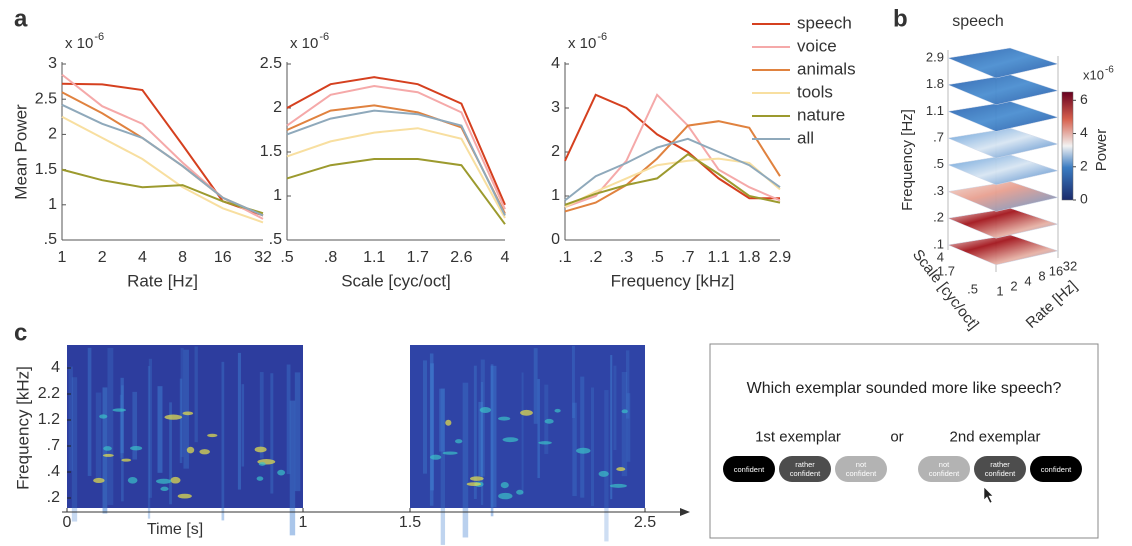 The image size is (1132, 546). What do you see at coordinates (1093, 74) in the screenshot?
I see `colorbar-multiplier: x10` at bounding box center [1093, 74].